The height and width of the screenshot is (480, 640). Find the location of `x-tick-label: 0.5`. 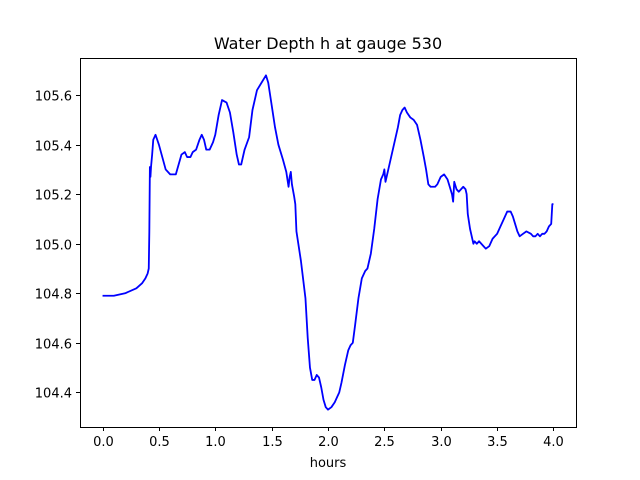

x-tick-label: 0.5 is located at coordinates (159, 442).